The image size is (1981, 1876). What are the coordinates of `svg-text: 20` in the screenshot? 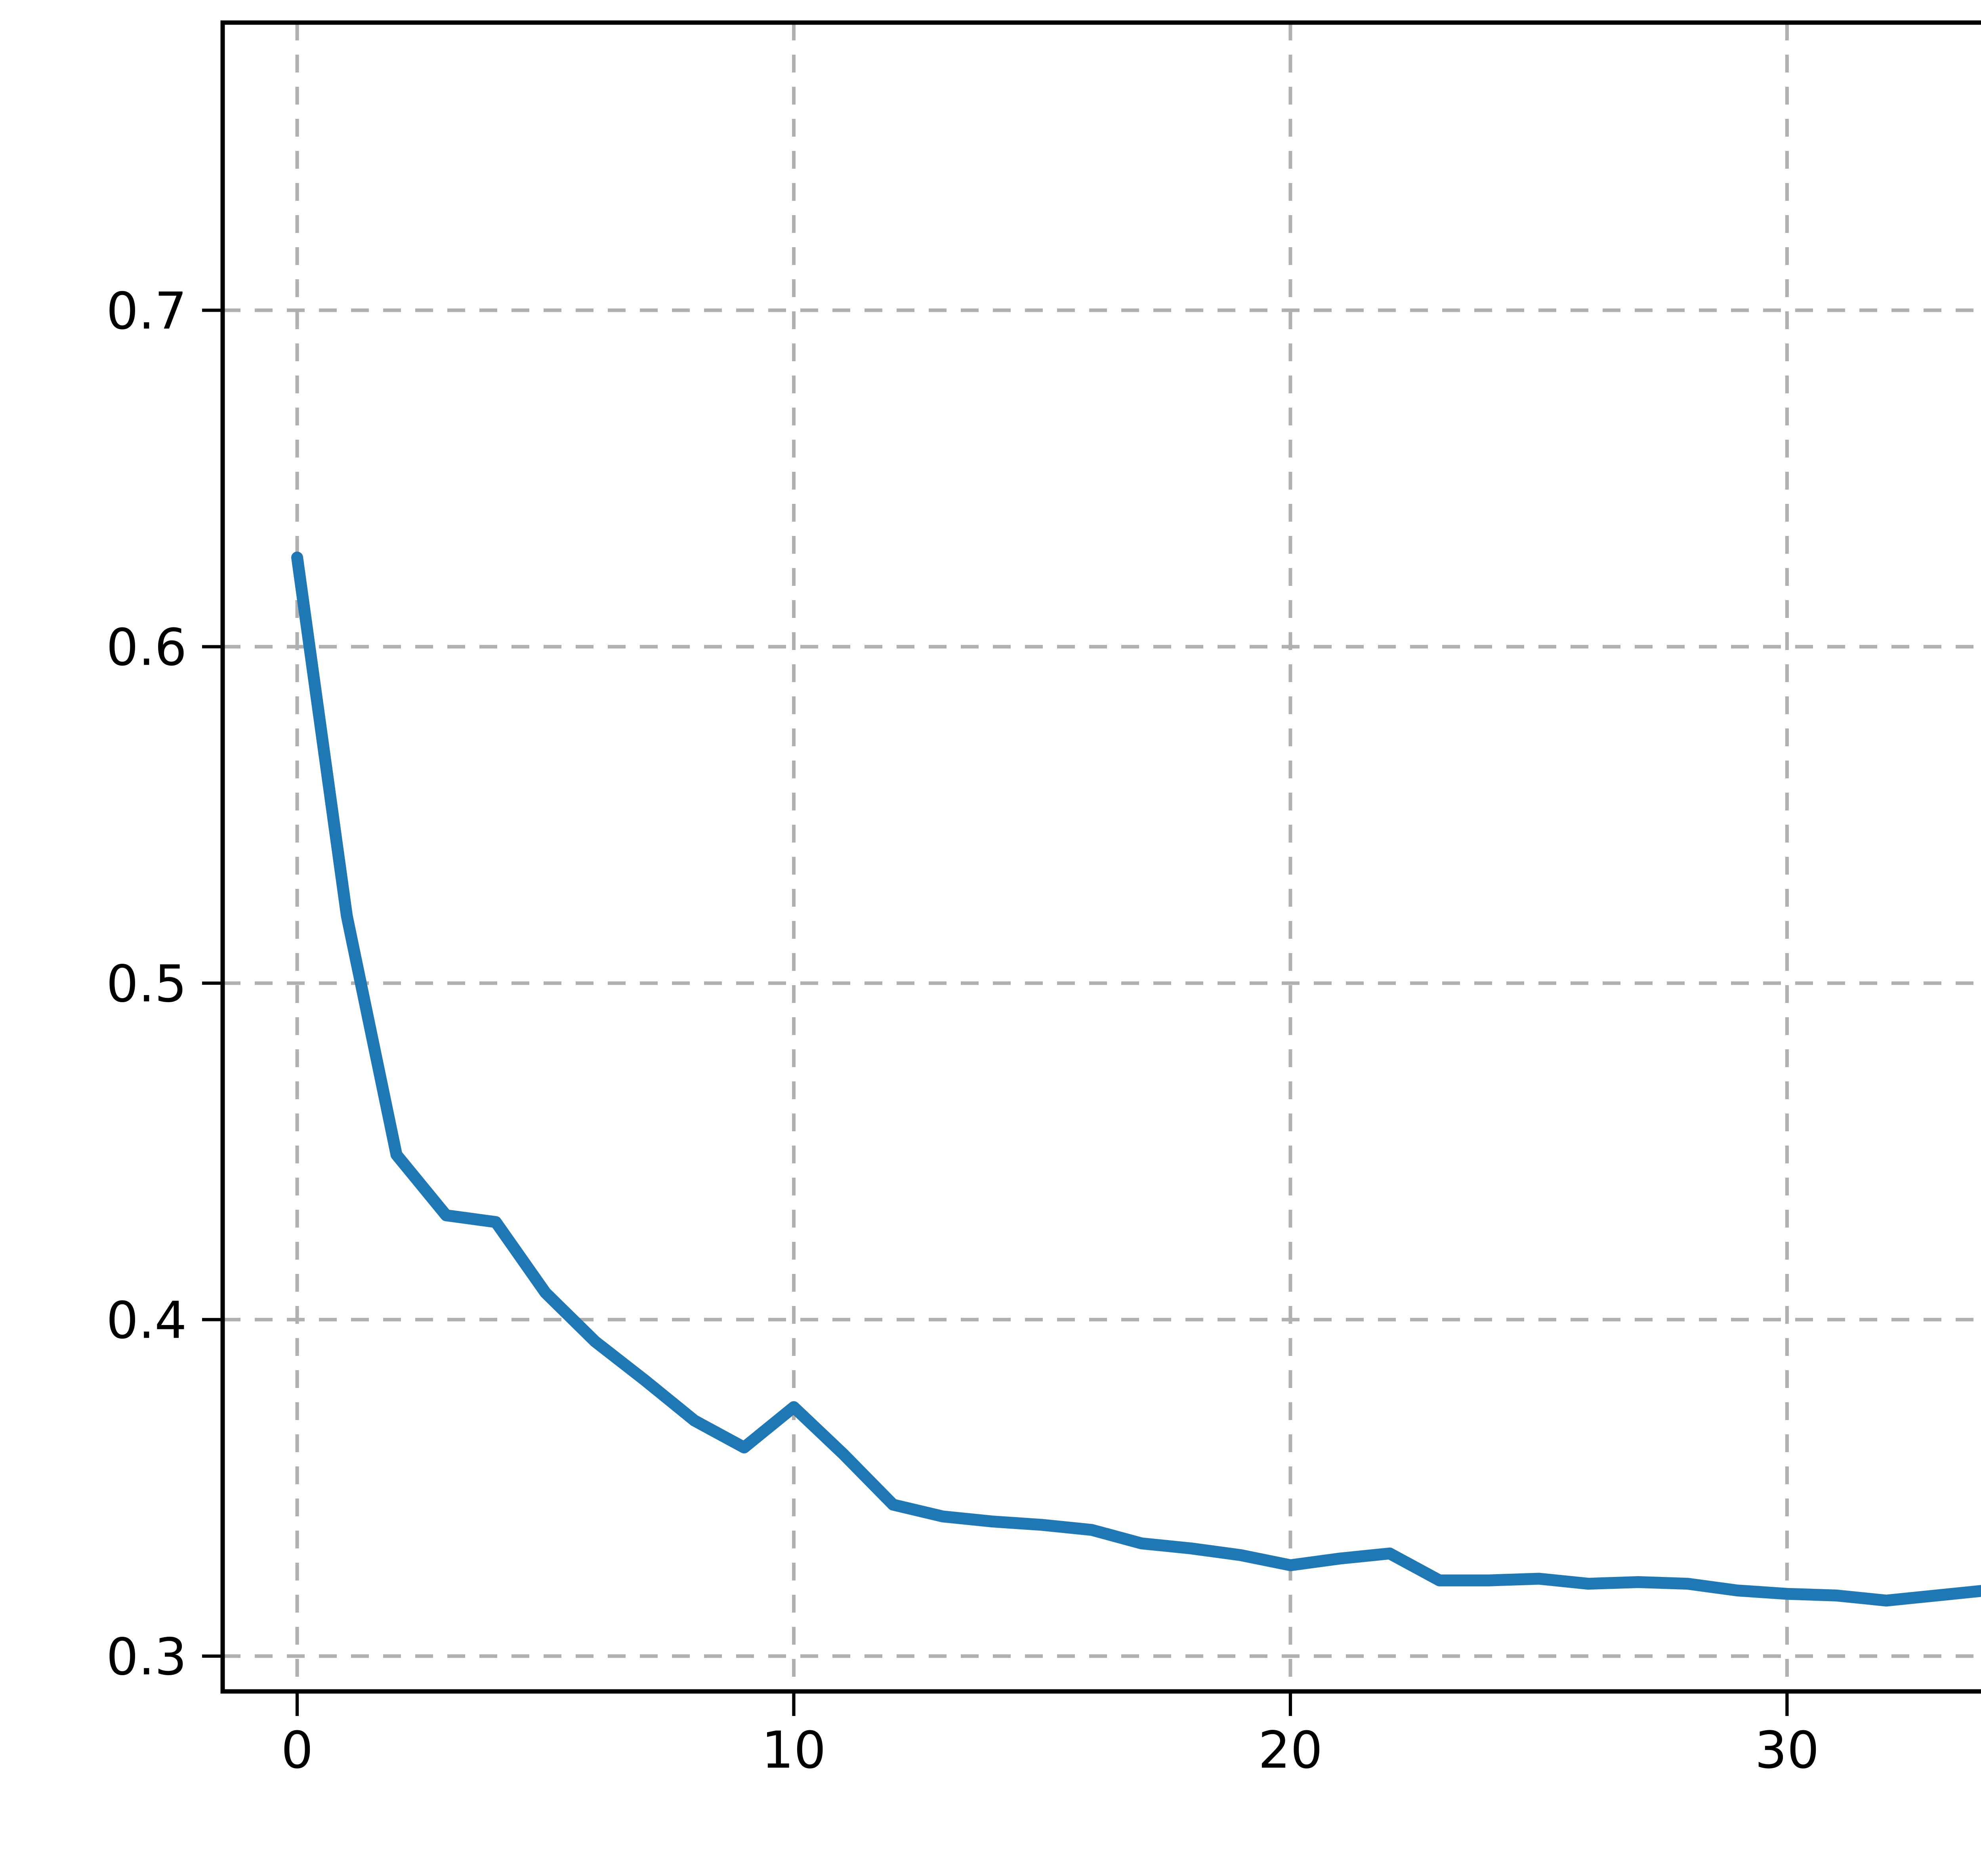 It's located at (1290, 1751).